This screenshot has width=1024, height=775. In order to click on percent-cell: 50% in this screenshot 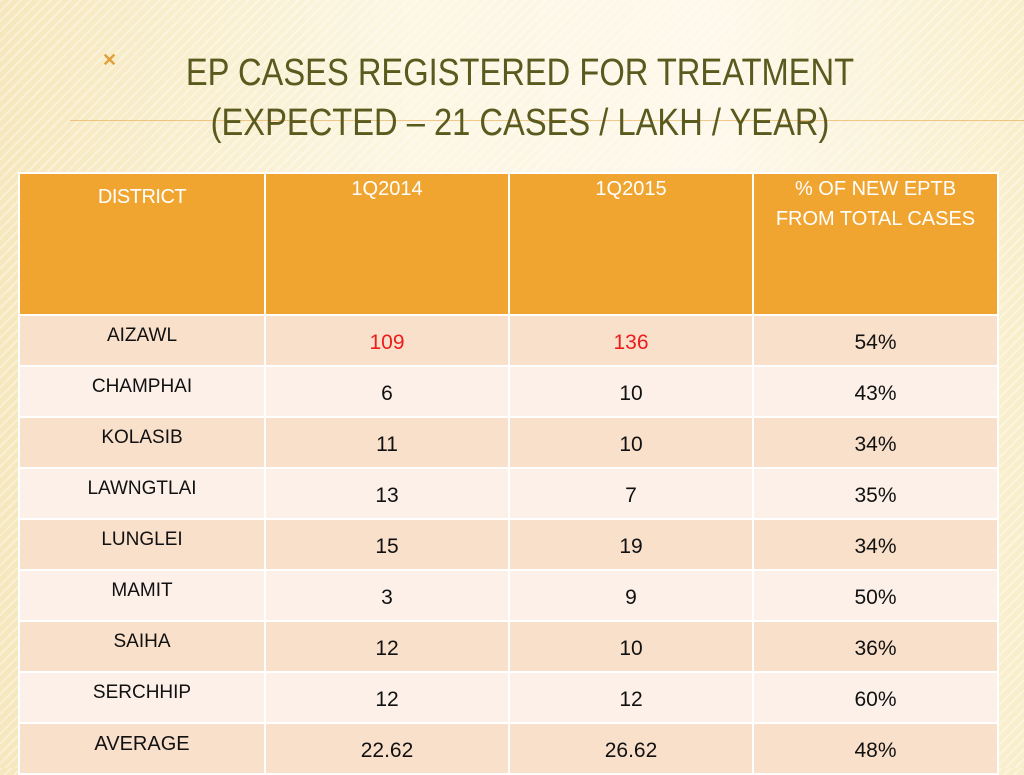, I will do `click(875, 595)`.